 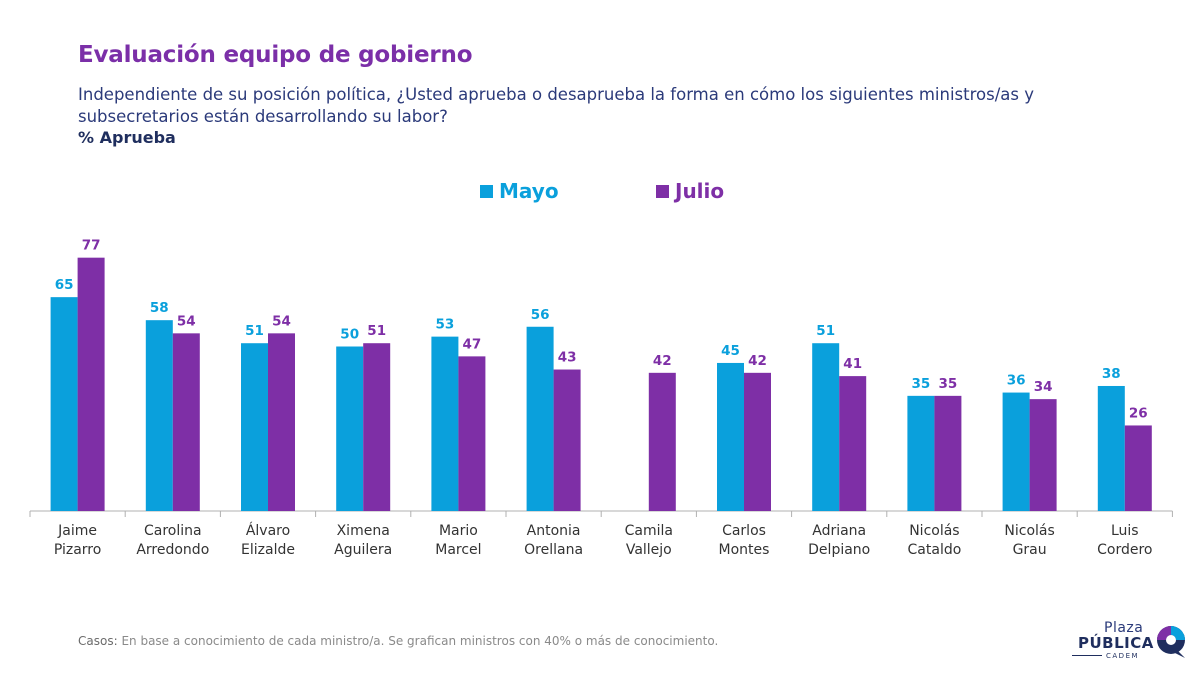 I want to click on category-label: Vallejo, so click(x=649, y=550).